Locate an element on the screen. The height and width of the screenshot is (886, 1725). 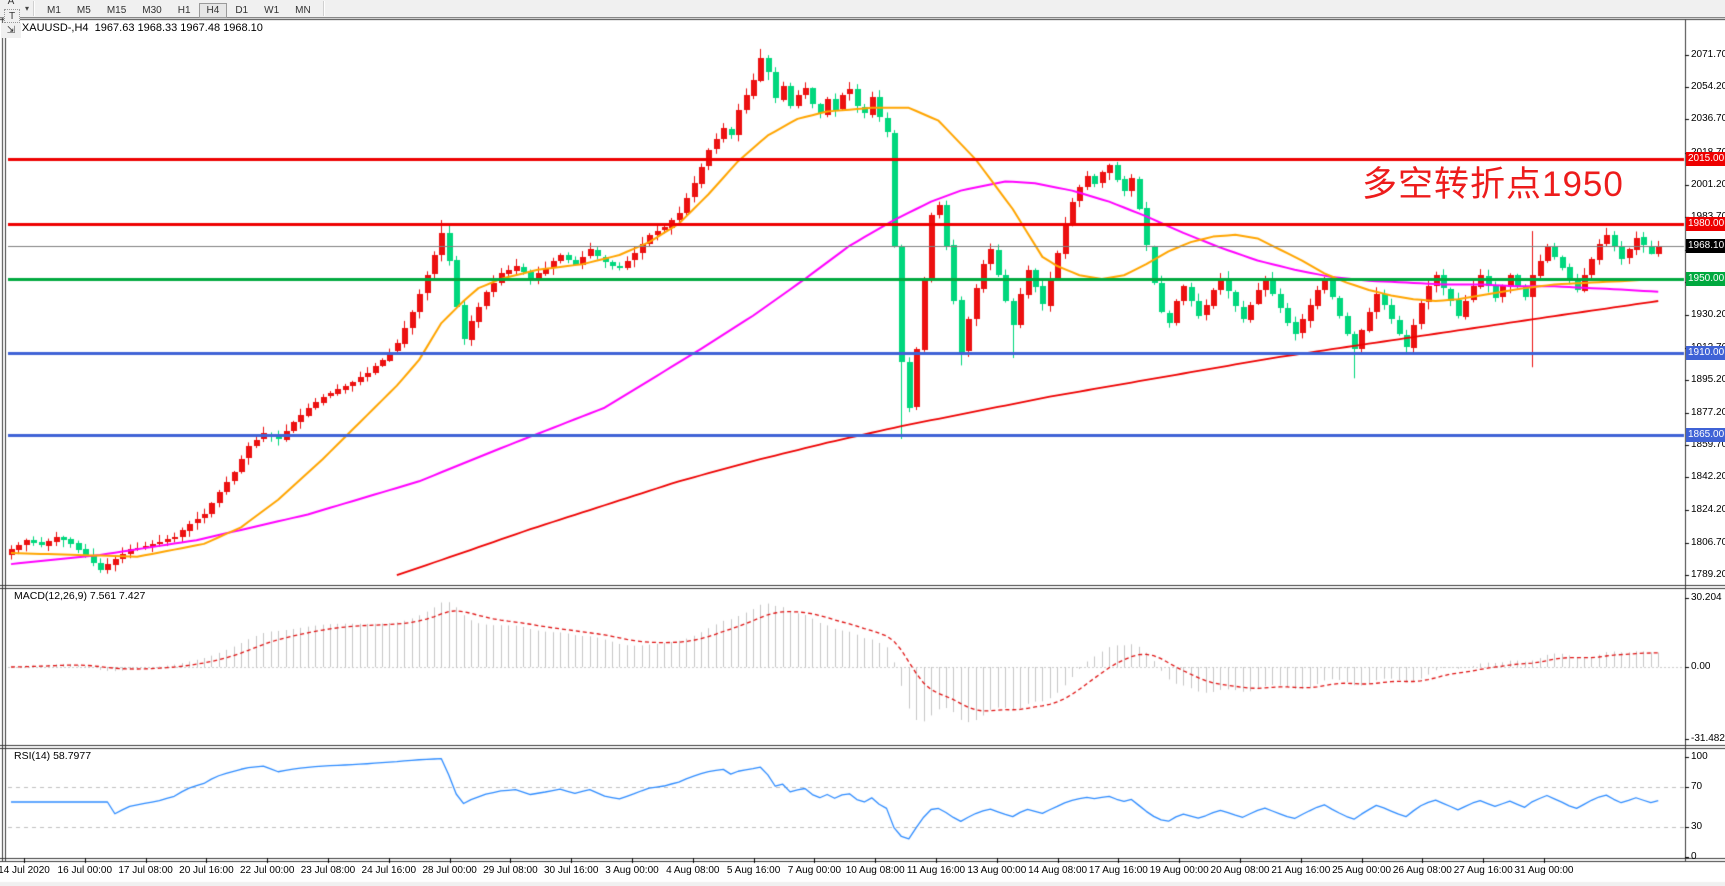
timeframe-button-d1: D1 is located at coordinates (241, 10).